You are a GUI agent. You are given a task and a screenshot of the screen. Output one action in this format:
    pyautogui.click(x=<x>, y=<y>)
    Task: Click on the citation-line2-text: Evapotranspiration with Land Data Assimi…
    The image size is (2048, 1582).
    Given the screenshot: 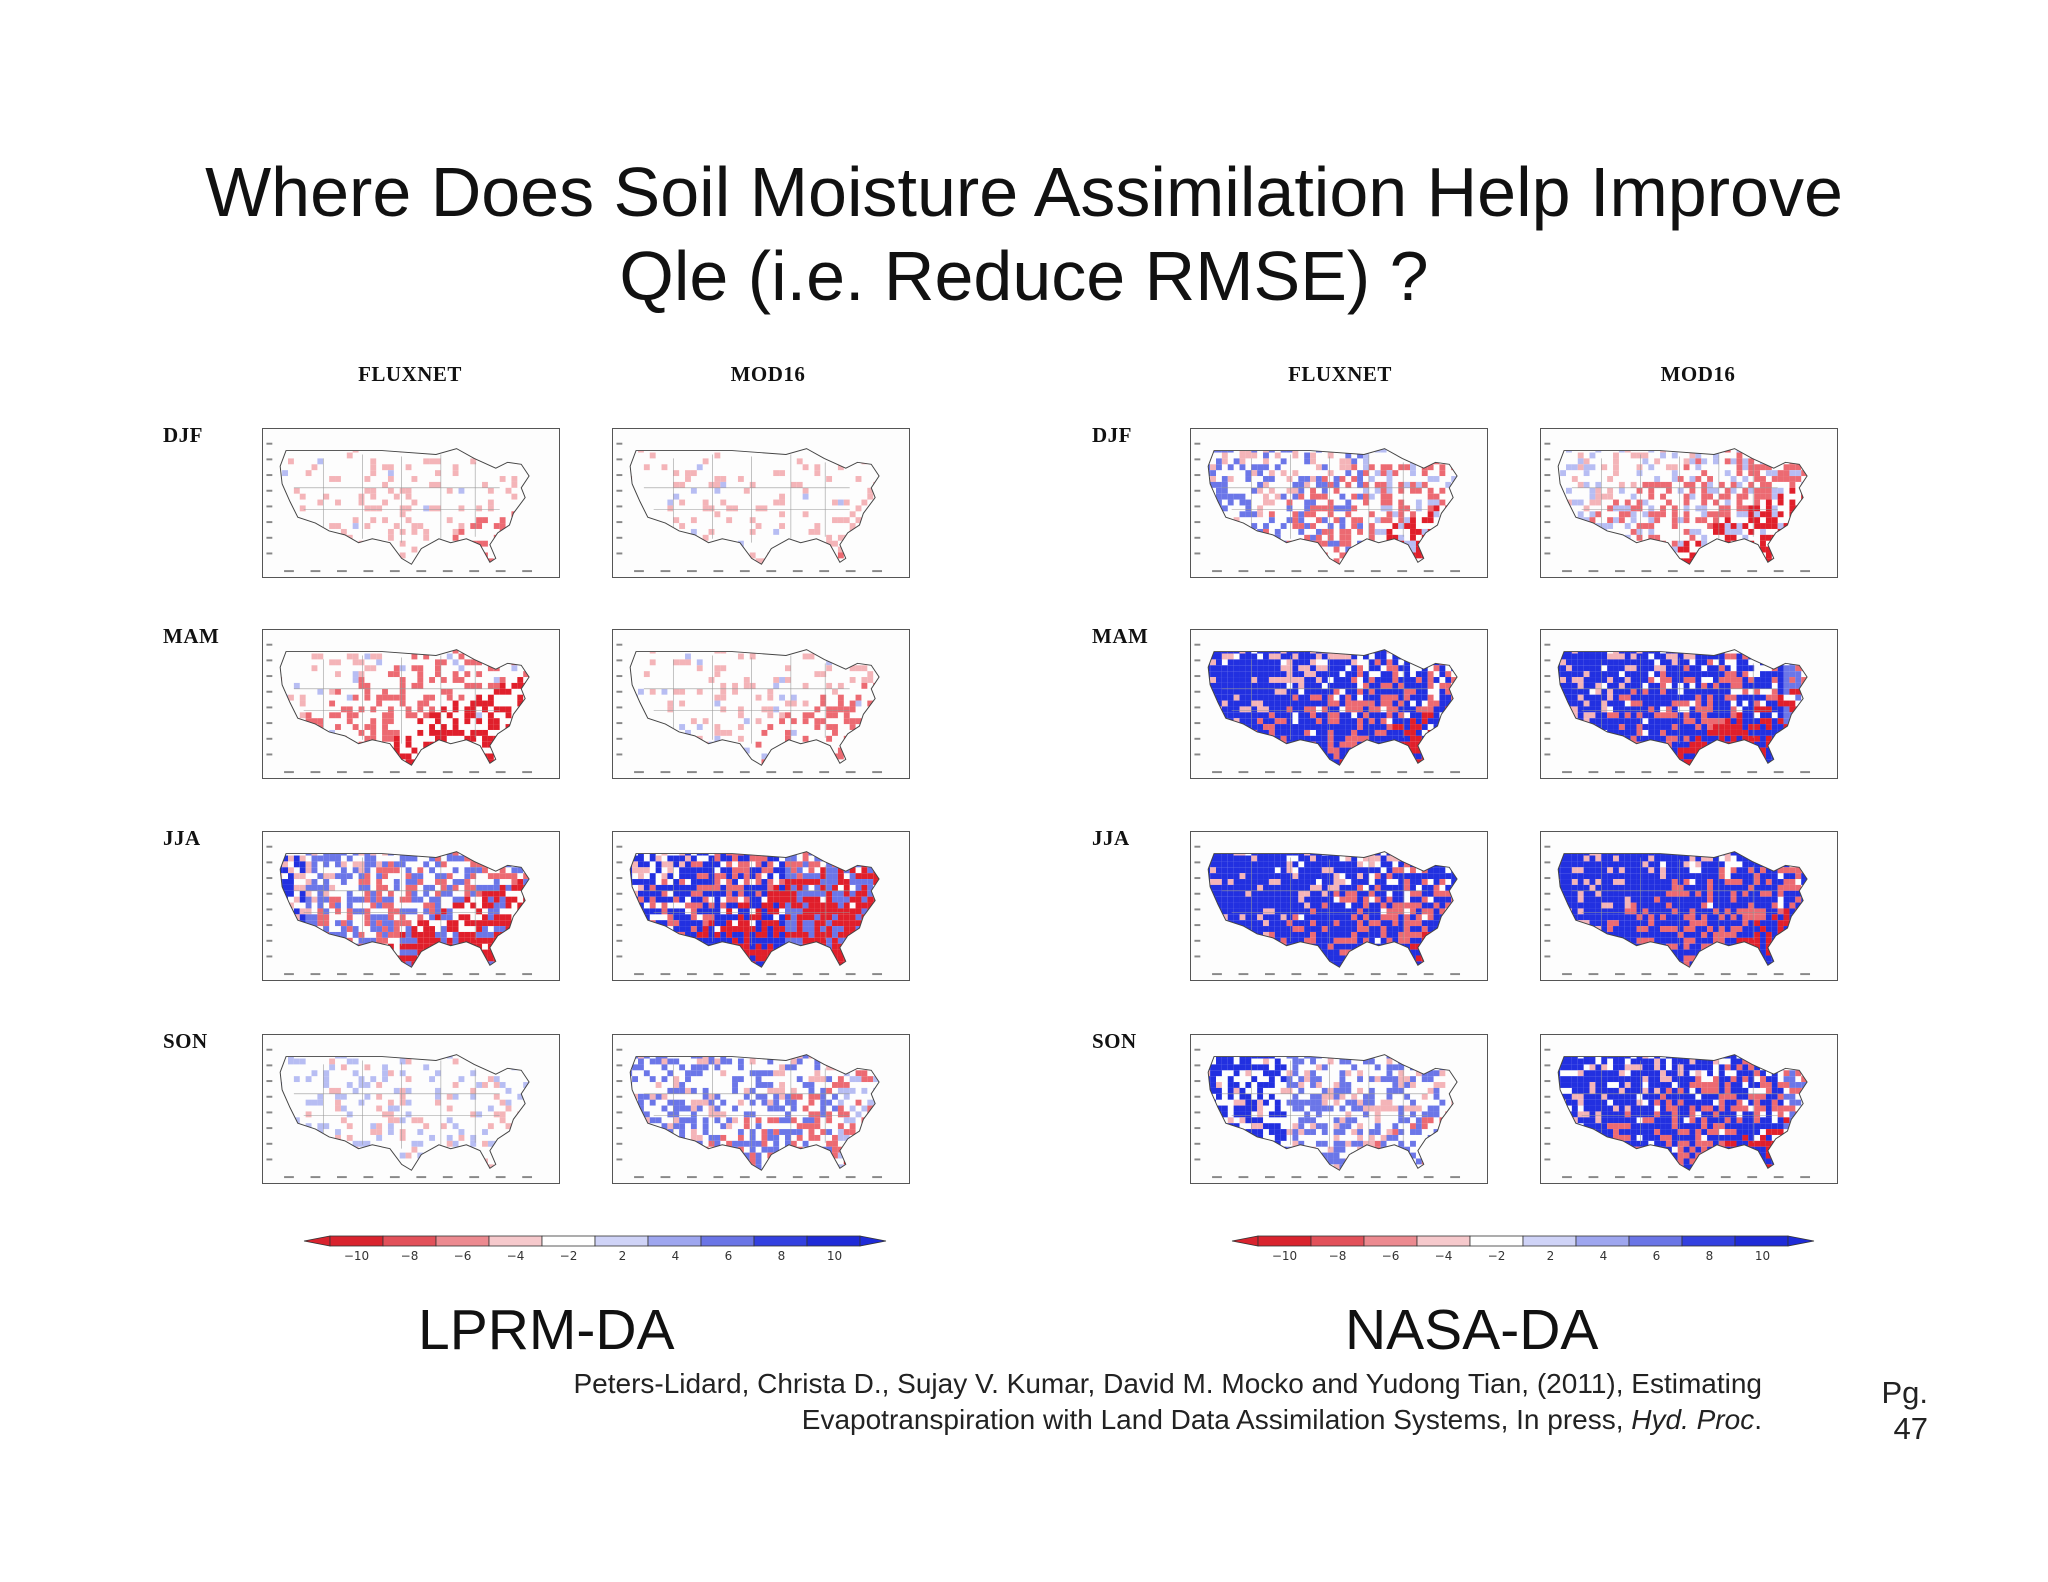 What is the action you would take?
    pyautogui.click(x=1216, y=1419)
    